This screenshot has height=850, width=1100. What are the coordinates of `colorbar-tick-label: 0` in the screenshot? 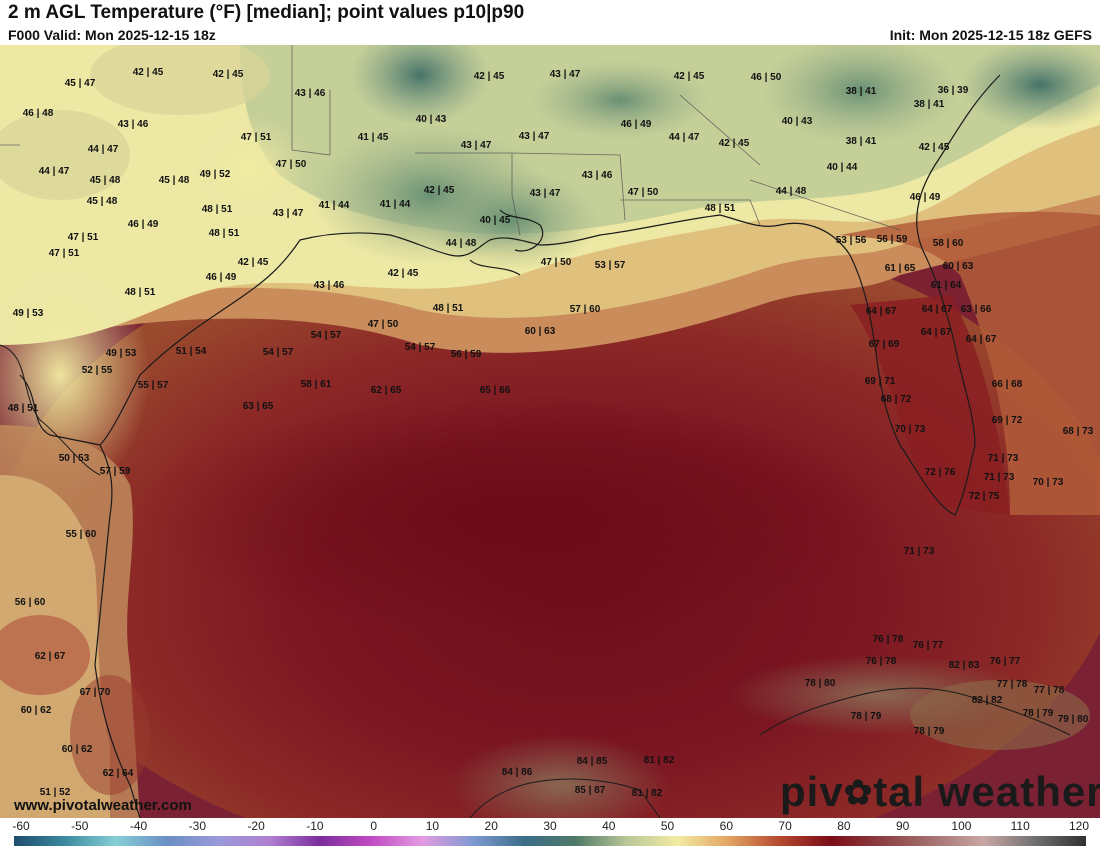 It's located at (373, 826).